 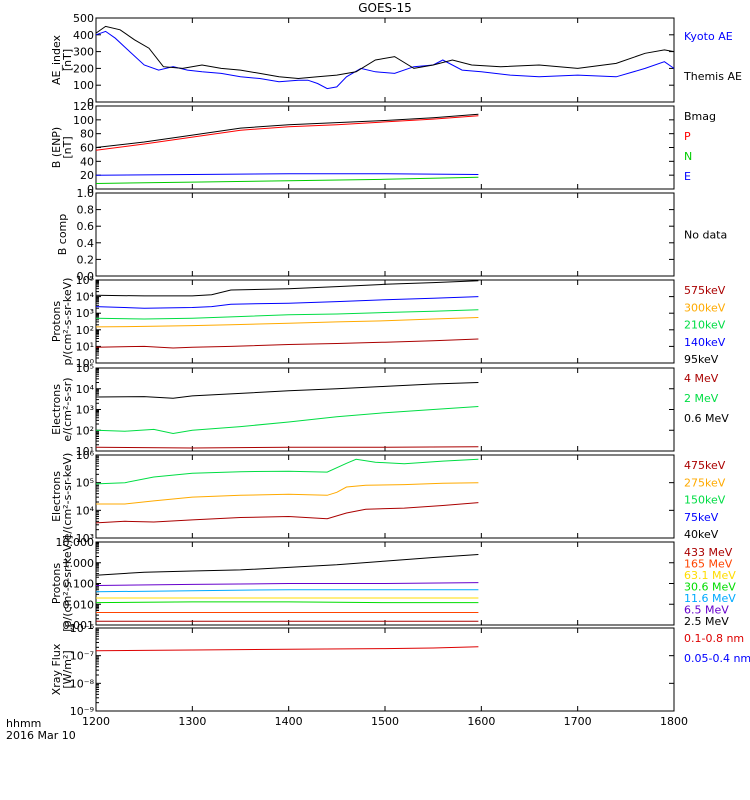 What do you see at coordinates (287, 180) in the screenshot?
I see `series-line-n` at bounding box center [287, 180].